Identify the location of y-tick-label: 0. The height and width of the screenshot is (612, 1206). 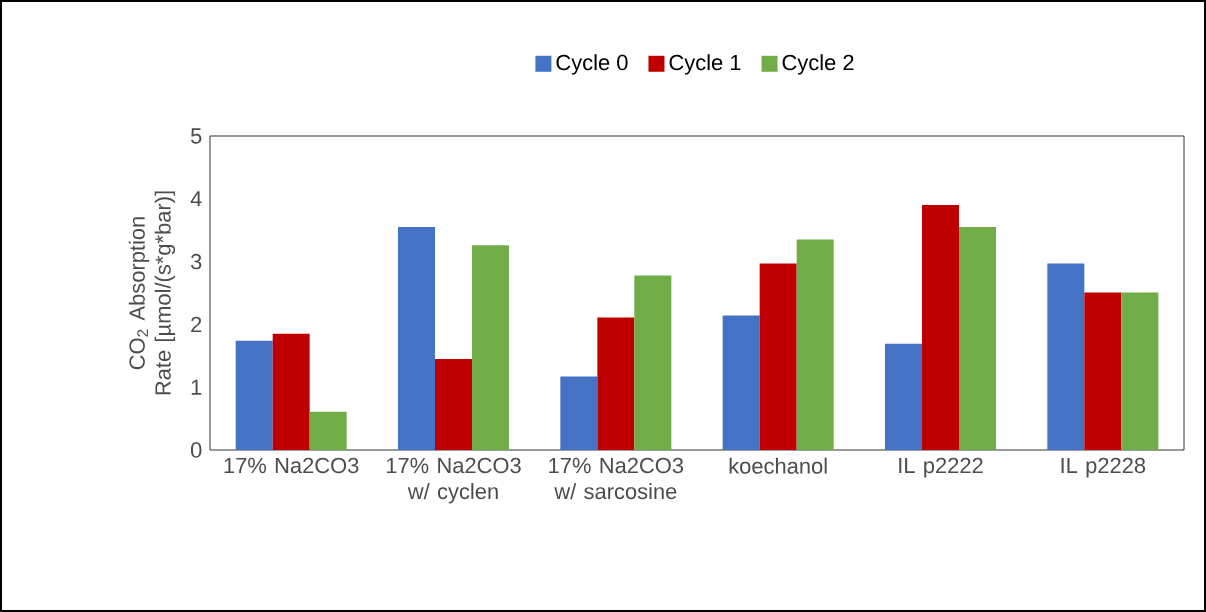
(196, 450).